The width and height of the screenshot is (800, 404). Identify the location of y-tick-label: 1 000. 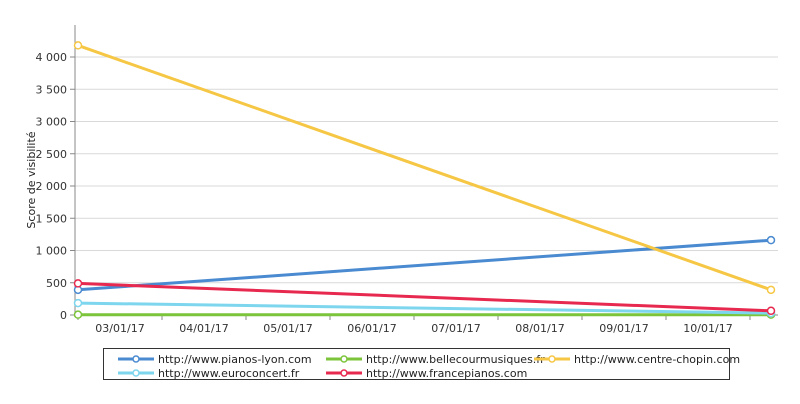
(52, 251).